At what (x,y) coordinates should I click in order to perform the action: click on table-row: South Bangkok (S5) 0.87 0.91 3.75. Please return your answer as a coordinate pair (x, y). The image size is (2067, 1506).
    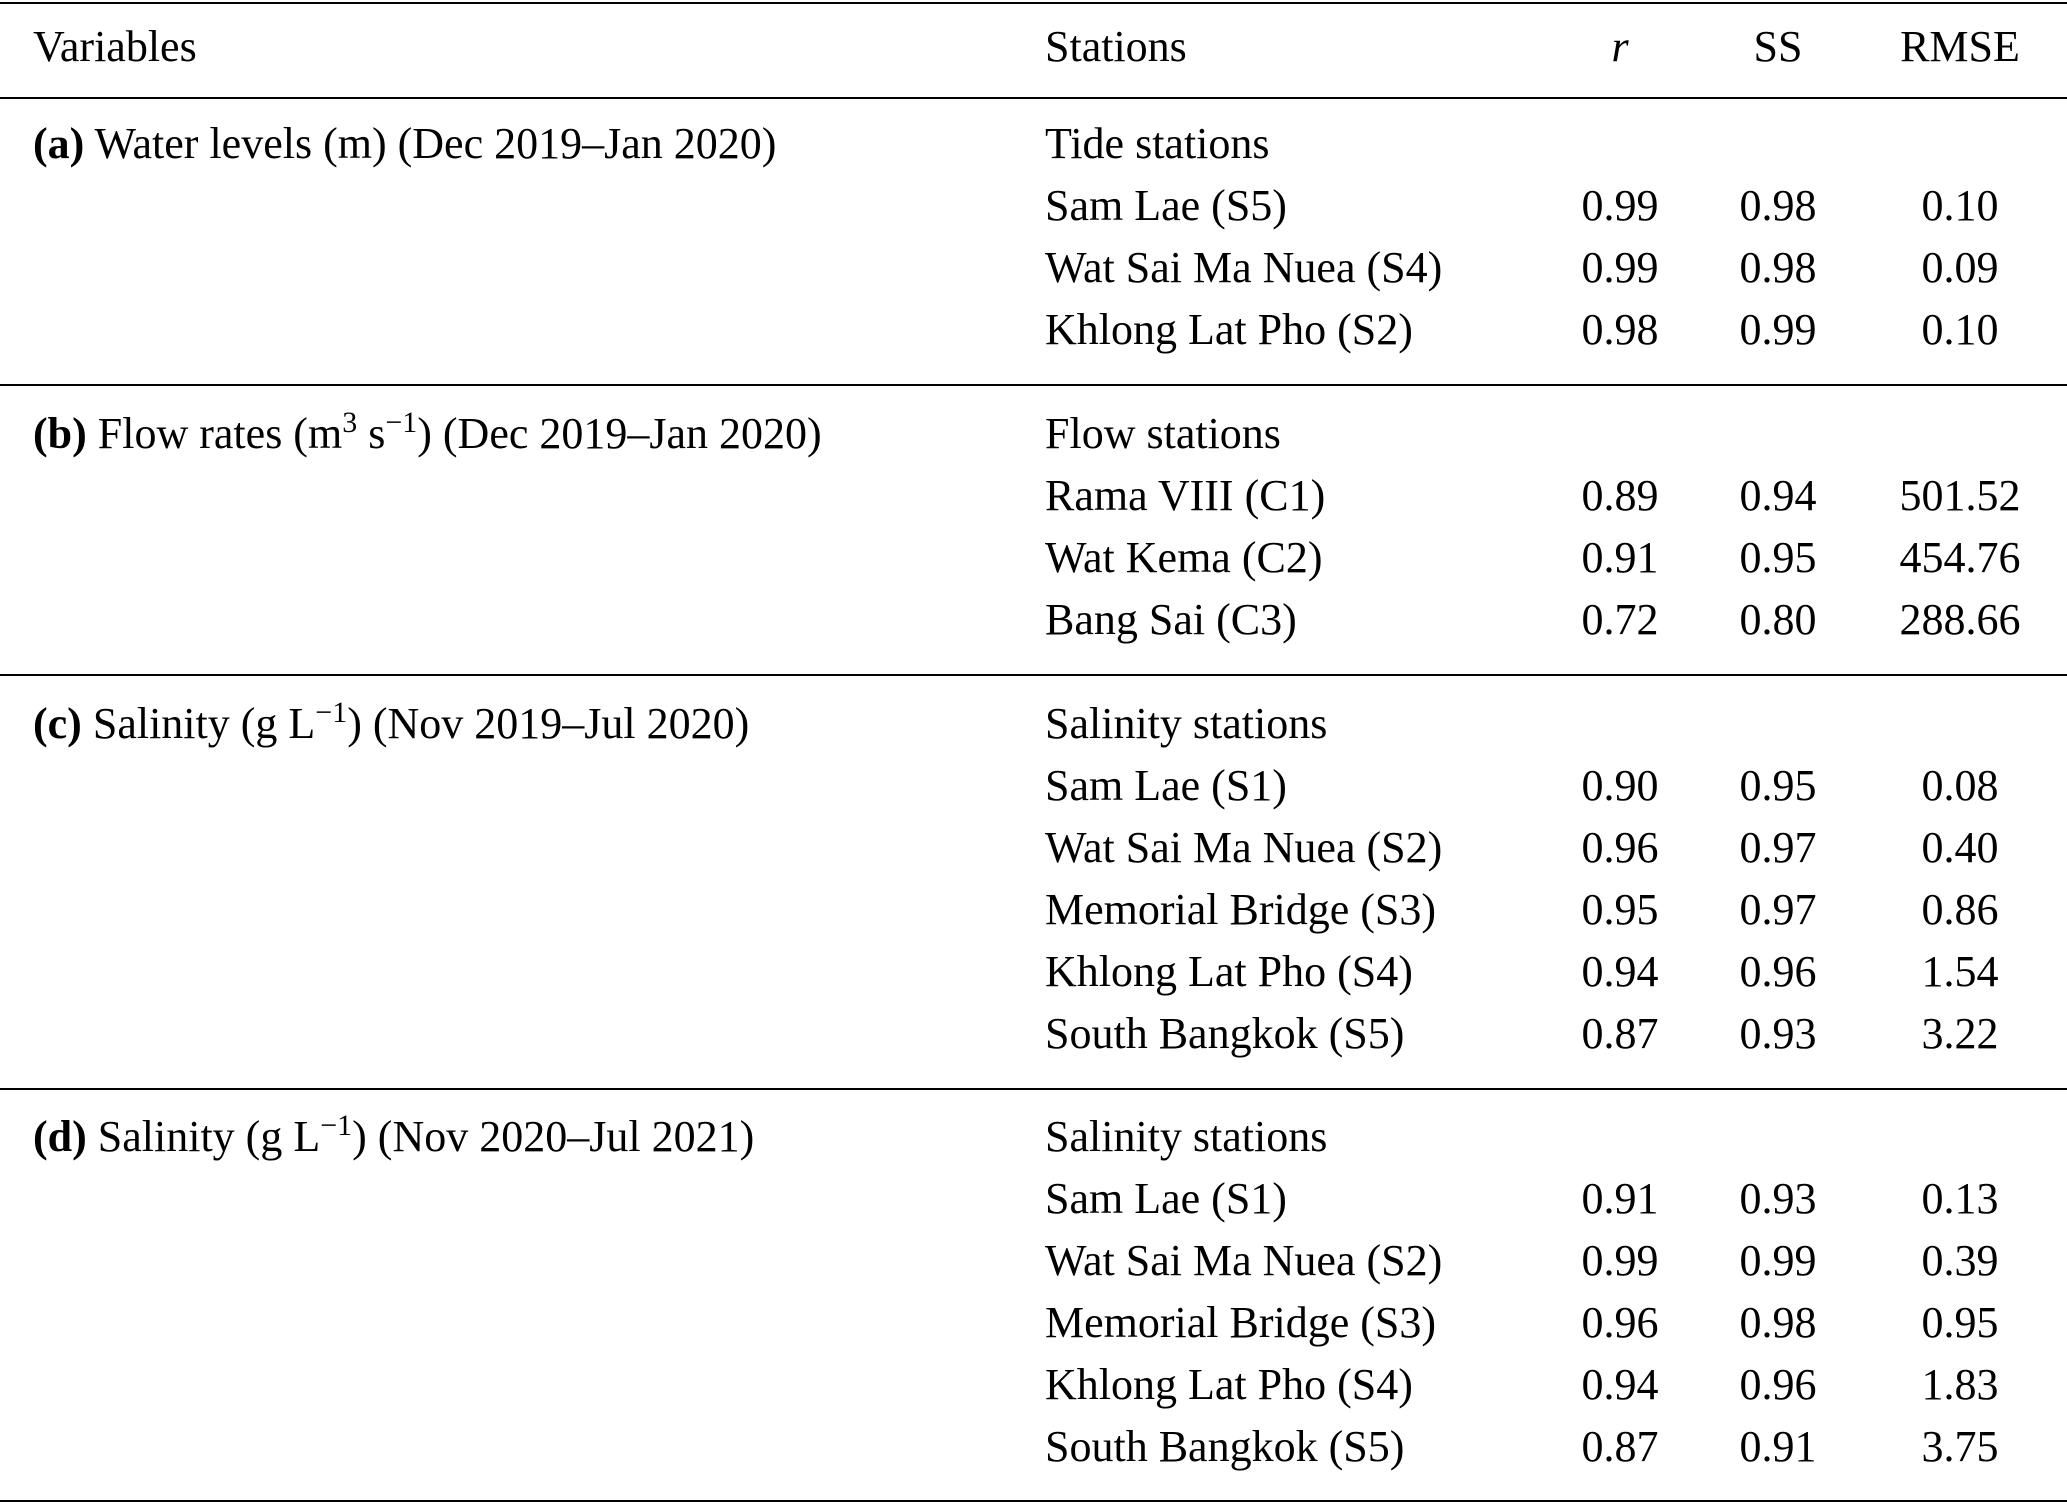
    Looking at the image, I should click on (1033, 1447).